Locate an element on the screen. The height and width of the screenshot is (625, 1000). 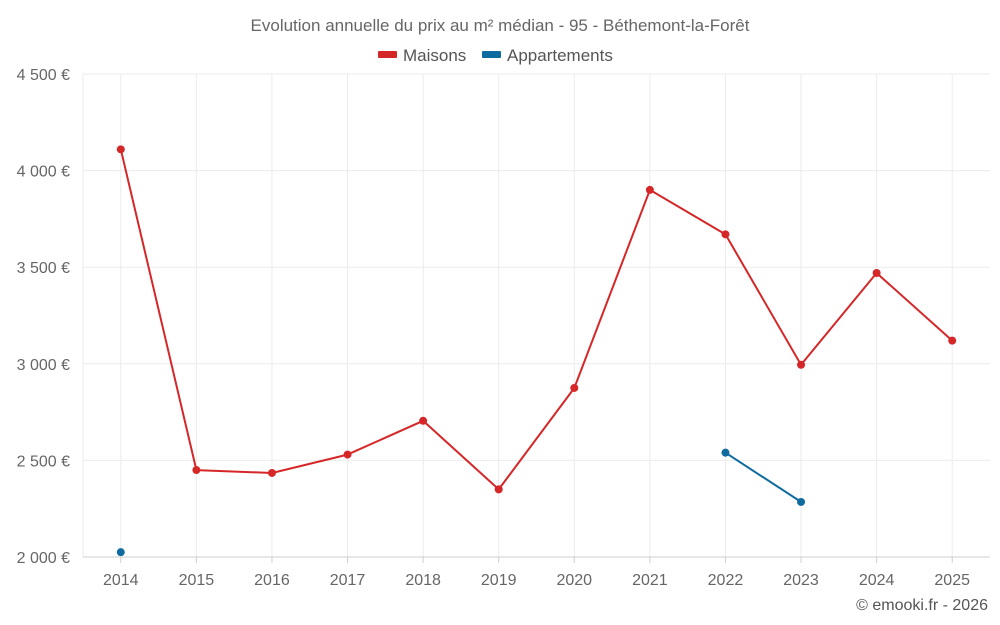
x-tick-label: 2021 is located at coordinates (650, 580).